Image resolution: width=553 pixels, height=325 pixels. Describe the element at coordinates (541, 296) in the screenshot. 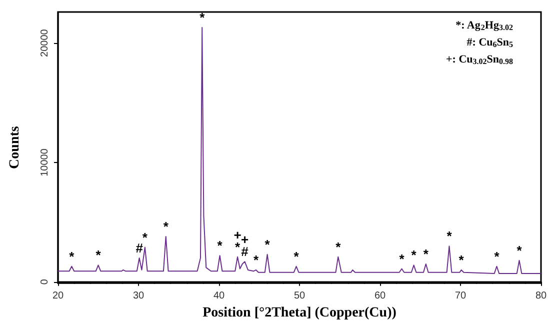

I see `x-tick-label: 80` at that location.